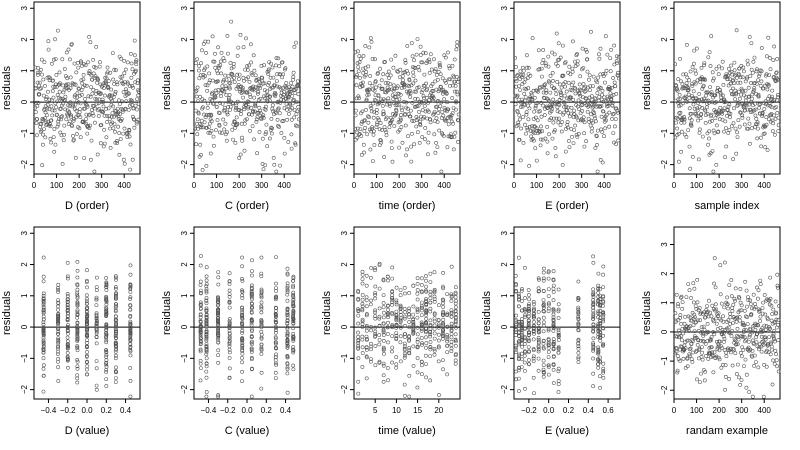 This screenshot has width=800, height=450. What do you see at coordinates (697, 410) in the screenshot?
I see `x-tick-label: 100` at bounding box center [697, 410].